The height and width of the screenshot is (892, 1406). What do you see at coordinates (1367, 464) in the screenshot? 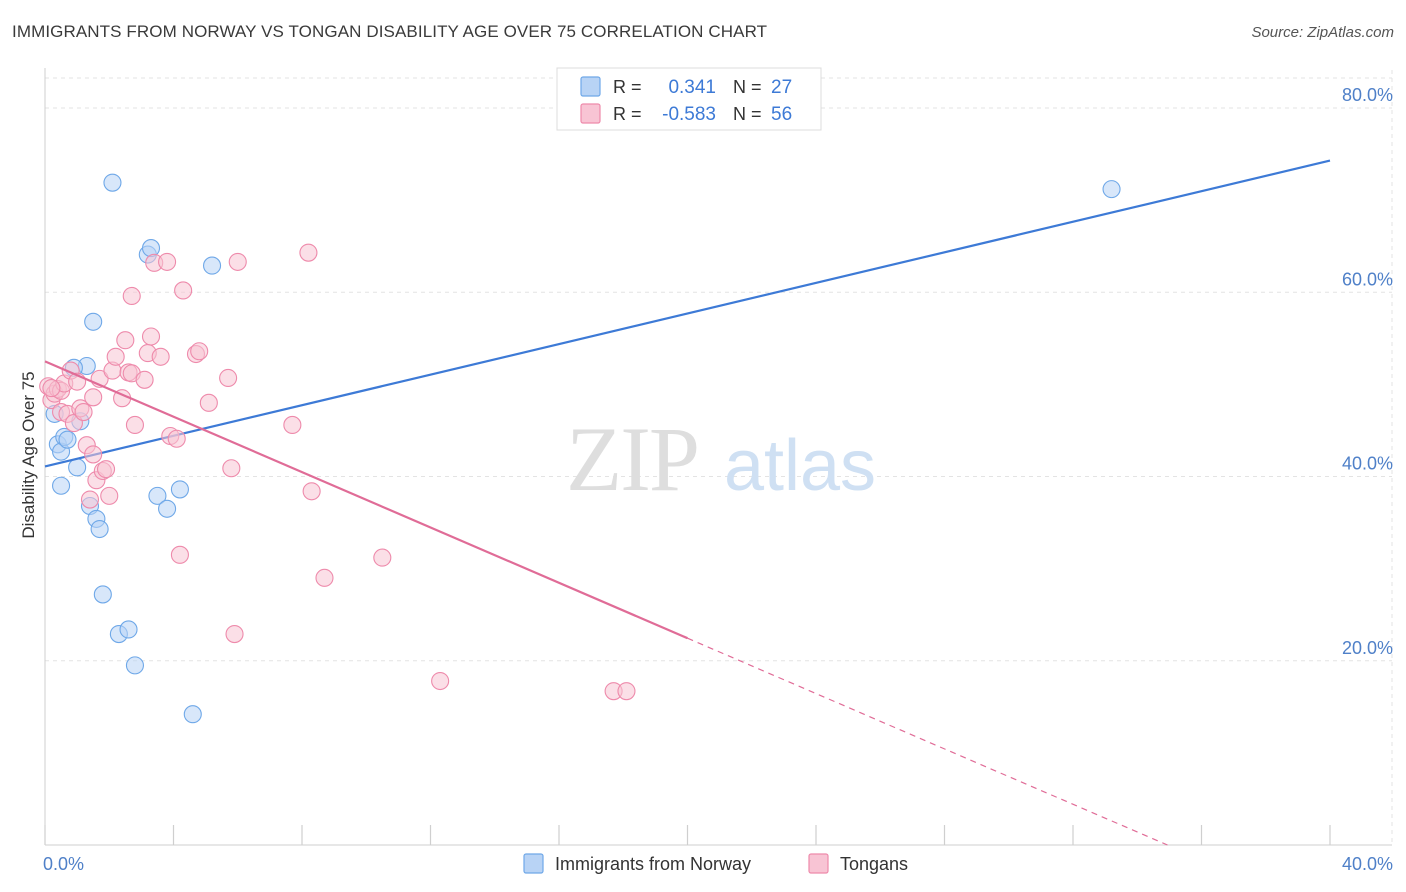
I see `y-tick-label: 40.0%` at bounding box center [1367, 464].